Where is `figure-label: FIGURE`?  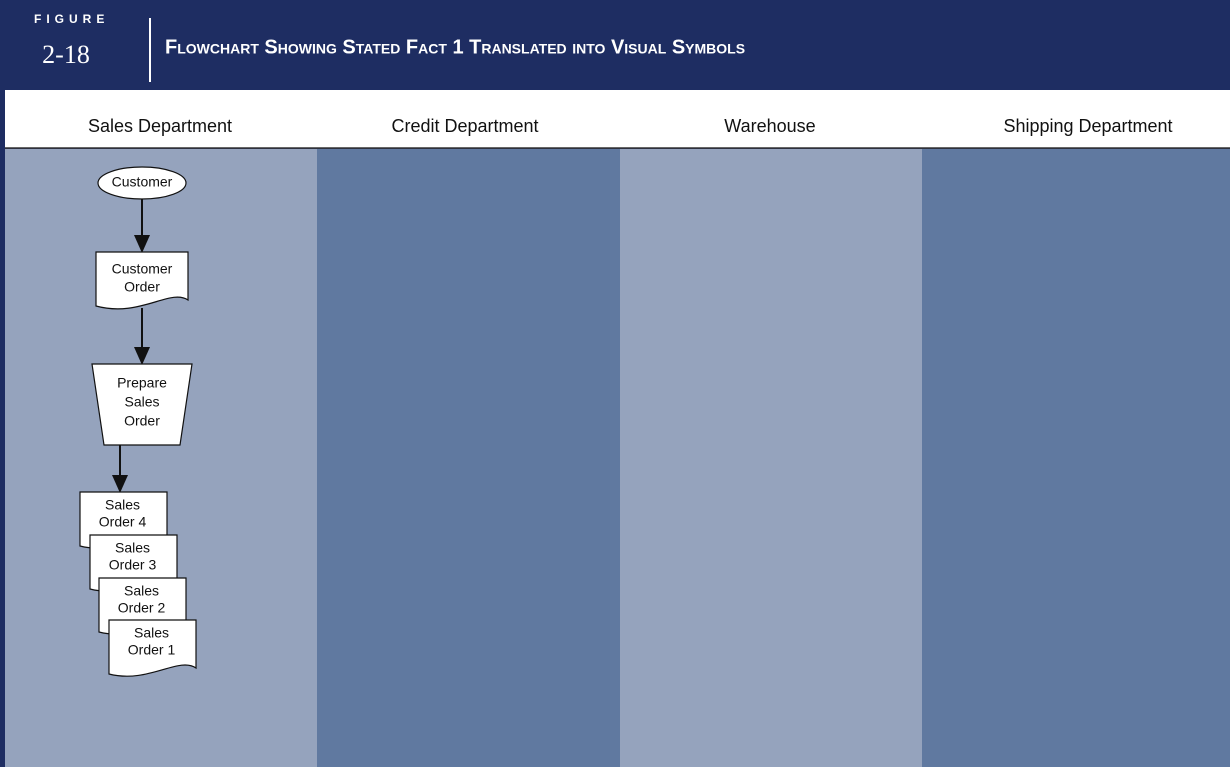
figure-label: FIGURE is located at coordinates (71, 19).